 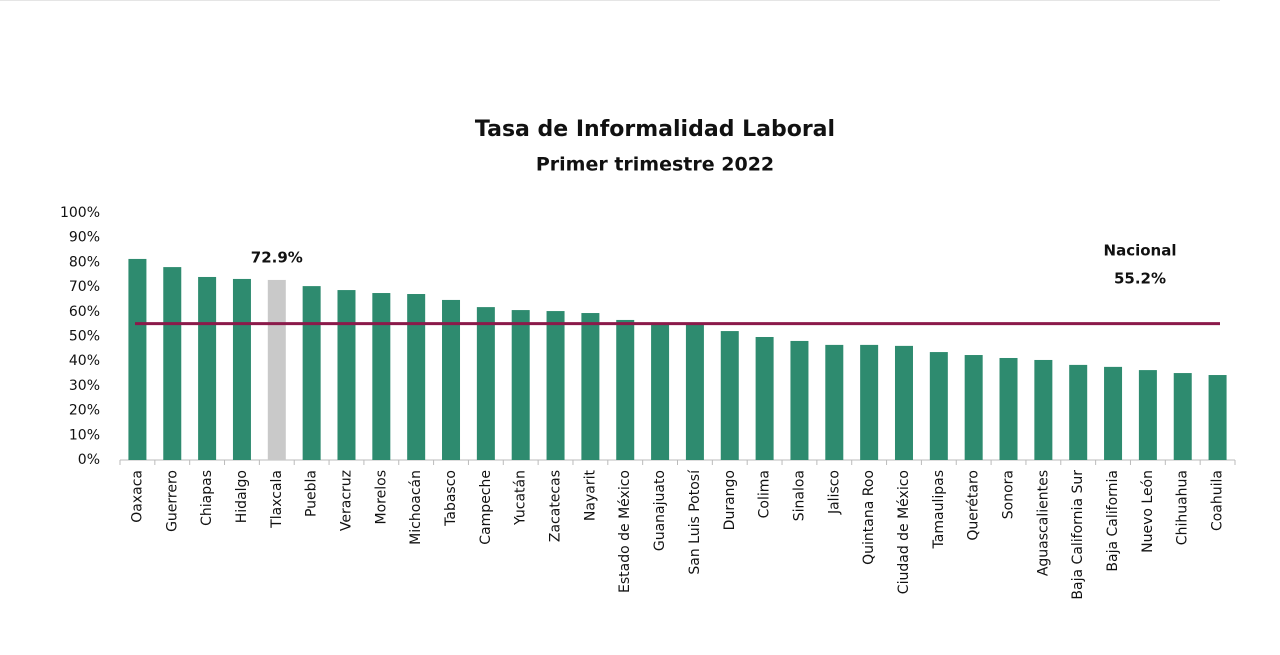 What do you see at coordinates (84, 287) in the screenshot?
I see `y-tick-label: 70%` at bounding box center [84, 287].